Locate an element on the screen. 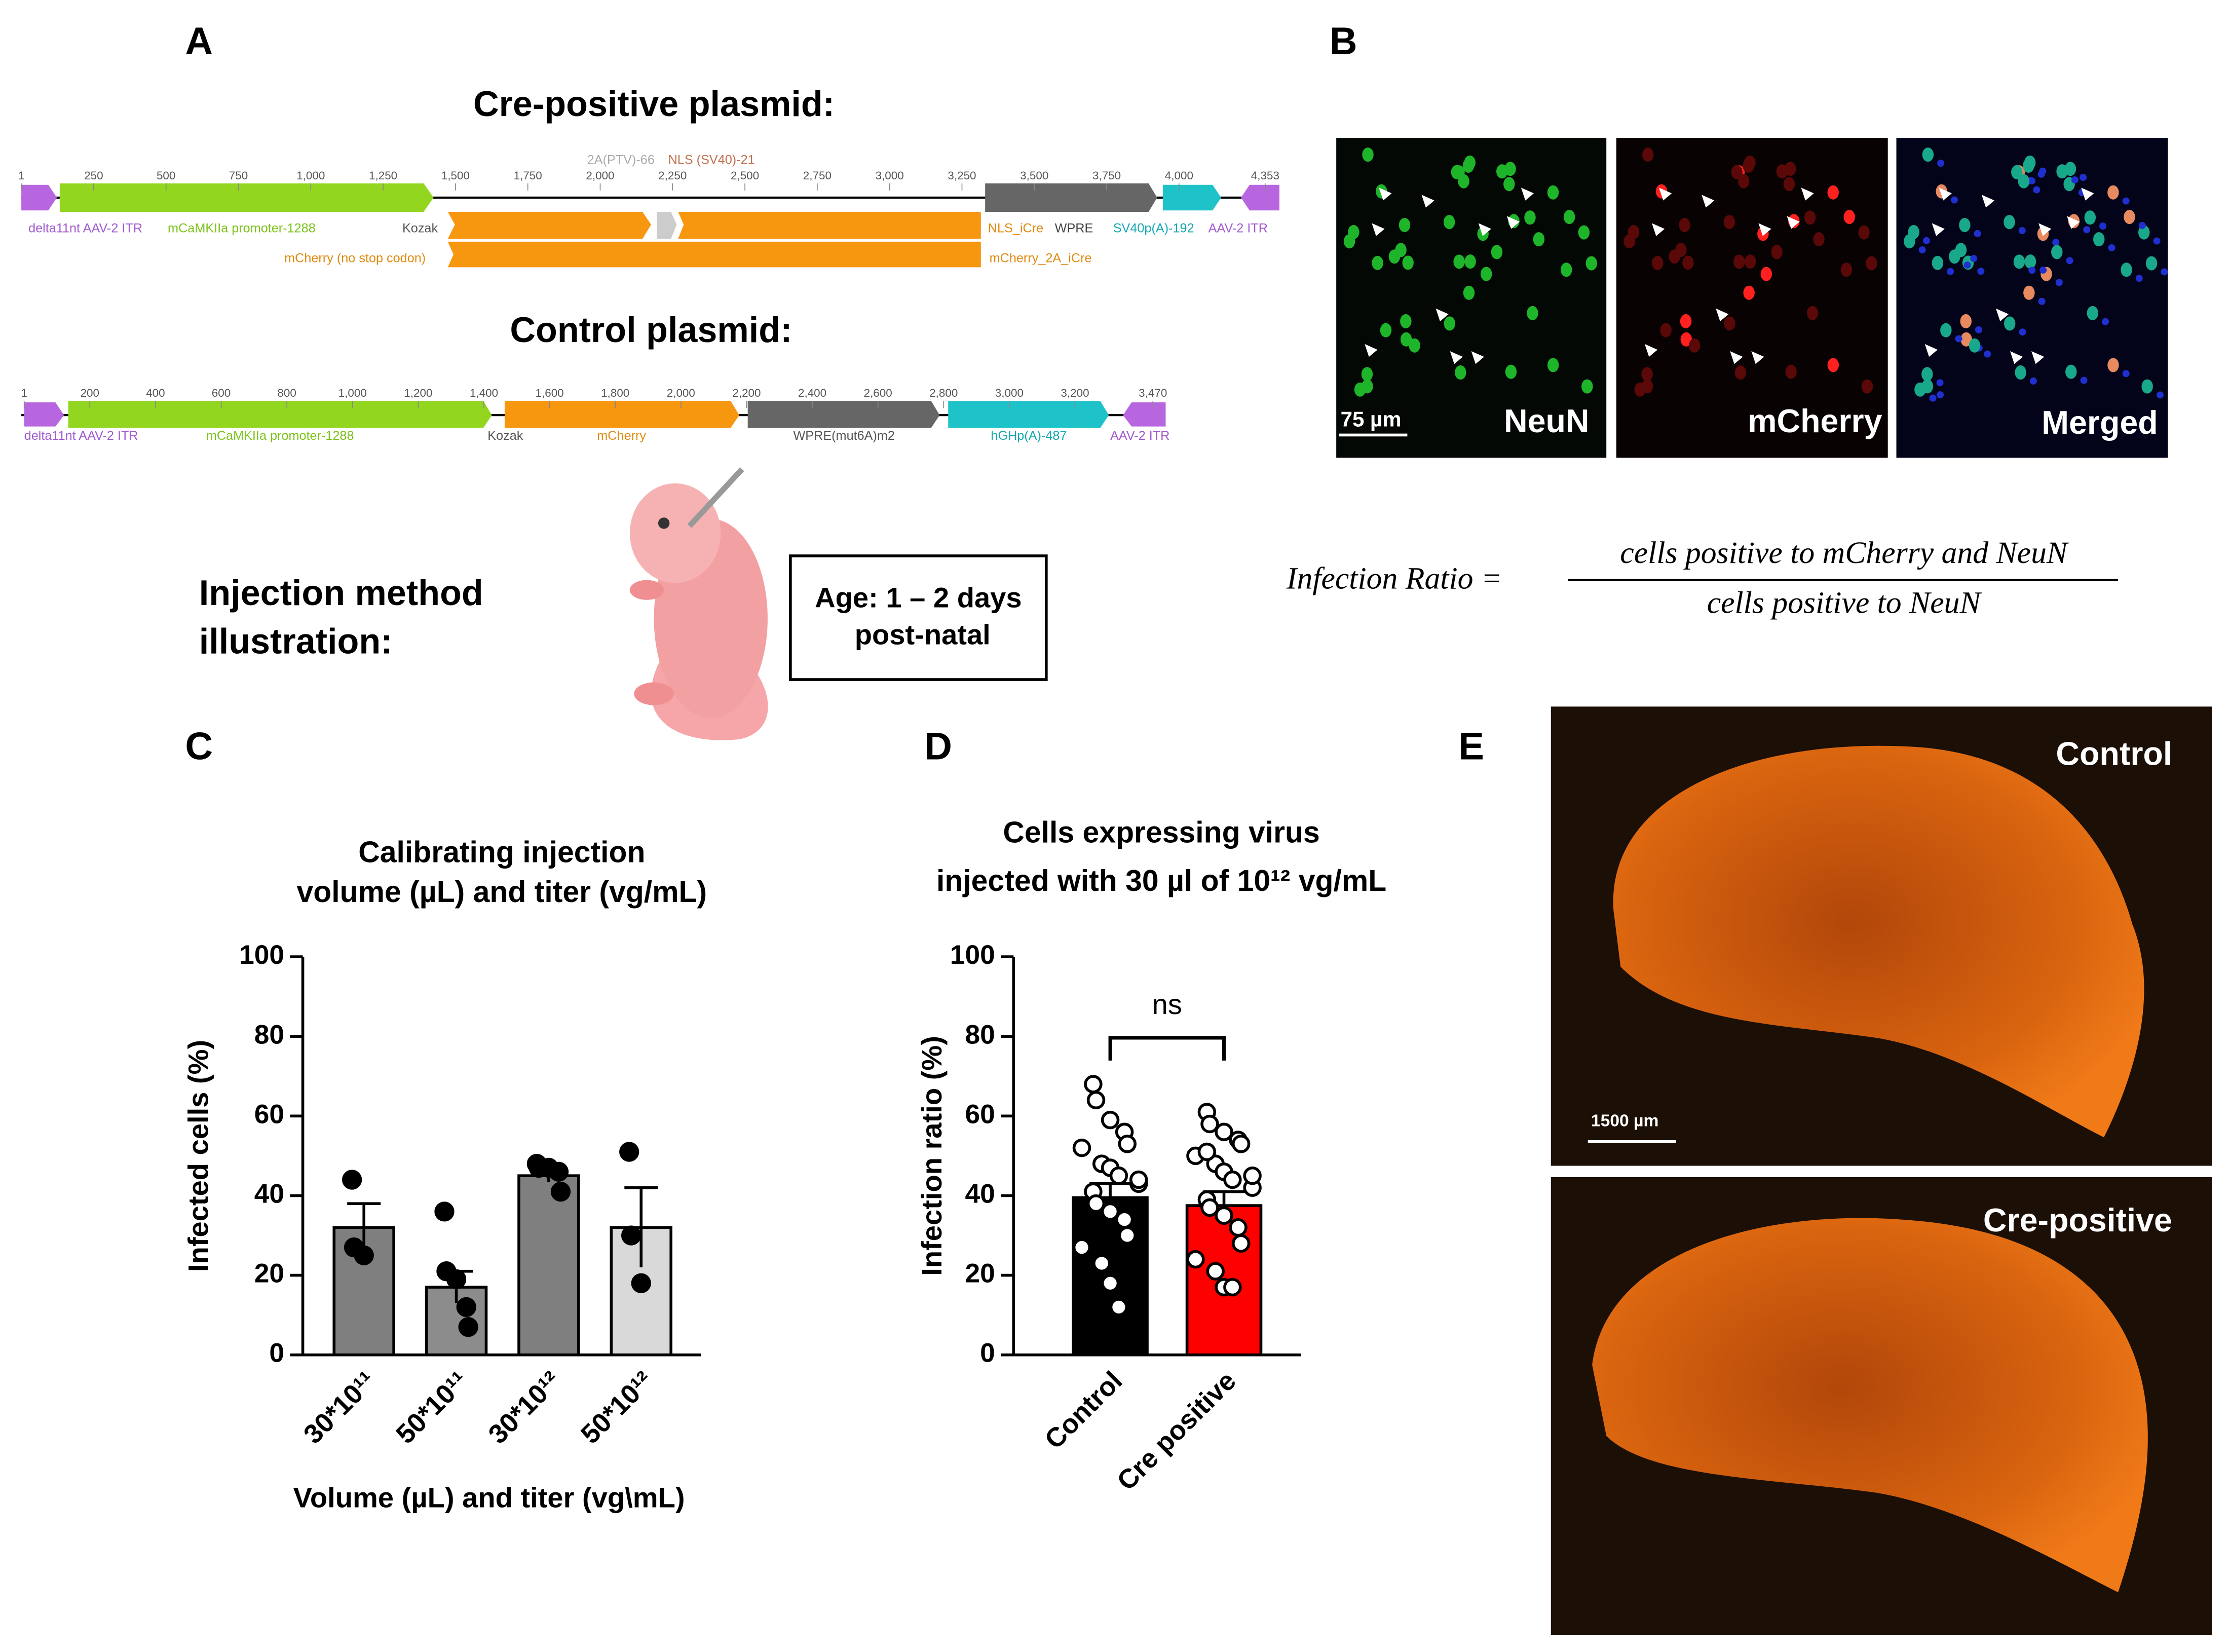 This screenshot has width=2229, height=1652. feature is located at coordinates (280, 414).